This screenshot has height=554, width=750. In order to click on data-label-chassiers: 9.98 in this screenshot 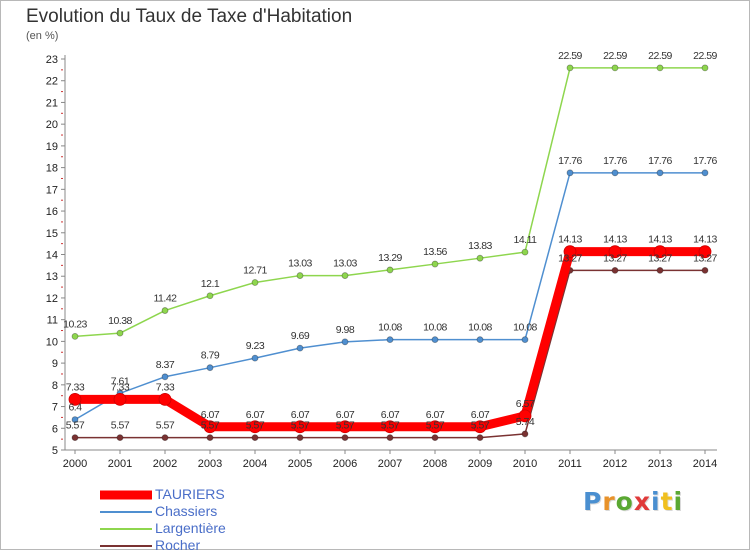, I will do `click(345, 330)`.